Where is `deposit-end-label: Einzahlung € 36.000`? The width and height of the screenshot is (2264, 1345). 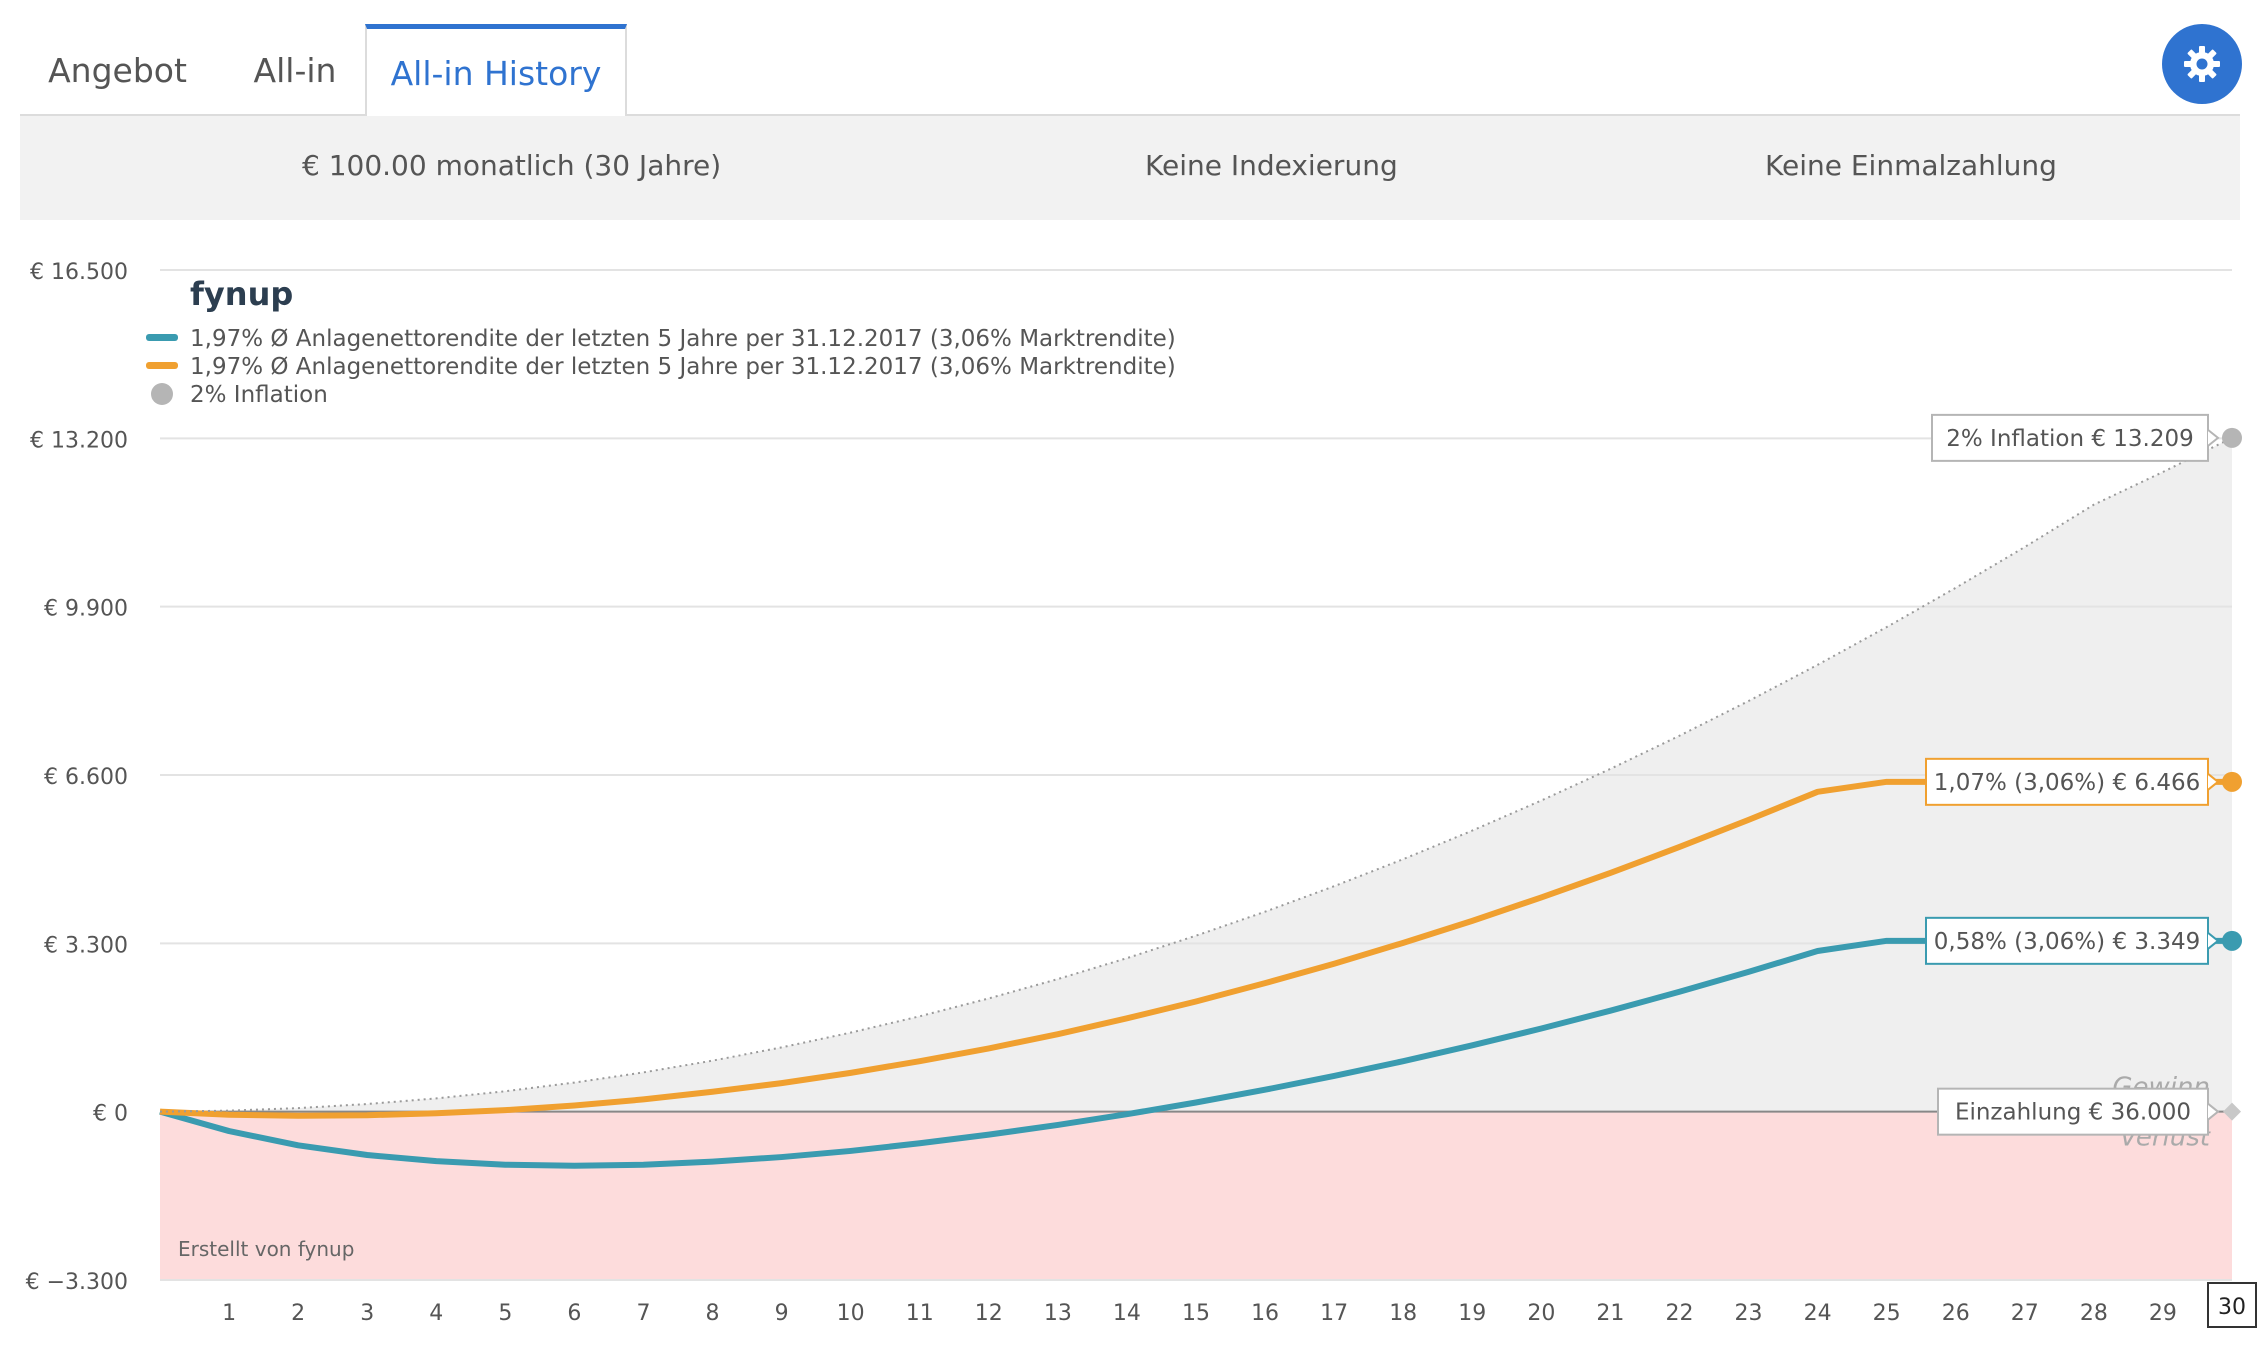 deposit-end-label: Einzahlung € 36.000 is located at coordinates (2073, 1113).